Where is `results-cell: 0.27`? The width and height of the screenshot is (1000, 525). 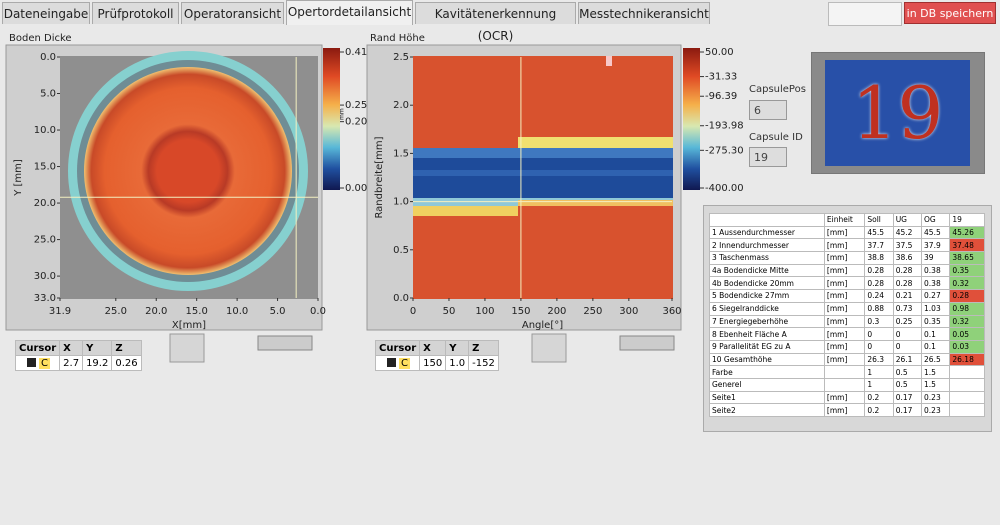
results-cell: 0.27 is located at coordinates (936, 296).